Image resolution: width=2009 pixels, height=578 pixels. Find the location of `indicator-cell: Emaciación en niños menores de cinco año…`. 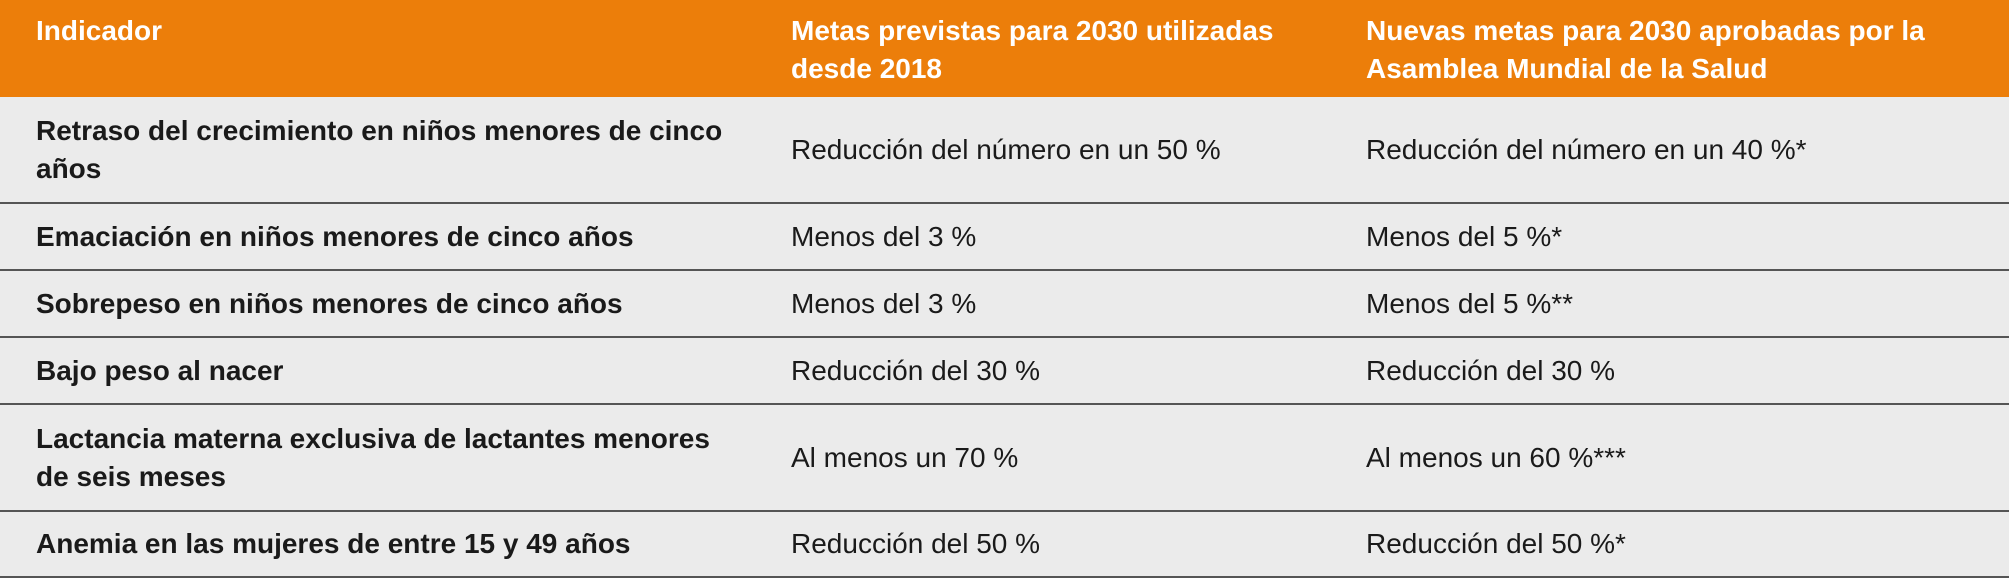

indicator-cell: Emaciación en niños menores de cinco año… is located at coordinates (335, 236).